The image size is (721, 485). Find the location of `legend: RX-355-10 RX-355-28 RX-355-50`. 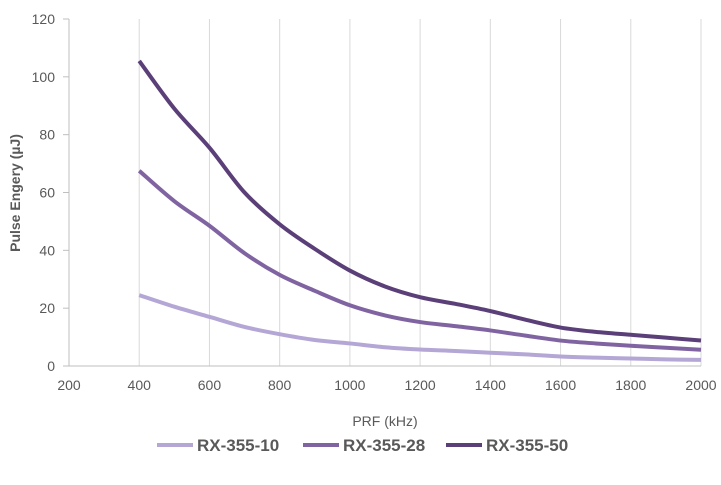

legend: RX-355-10 RX-355-28 RX-355-50 is located at coordinates (362, 445).